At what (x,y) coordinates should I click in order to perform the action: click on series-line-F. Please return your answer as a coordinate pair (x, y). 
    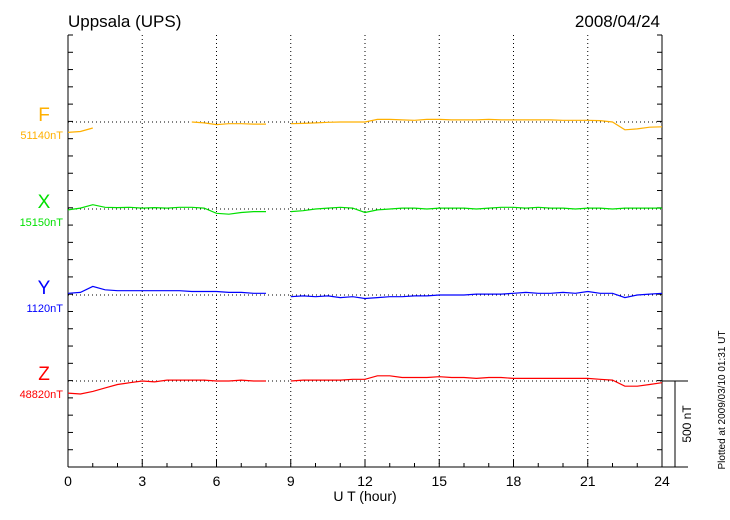
    Looking at the image, I should click on (365, 125).